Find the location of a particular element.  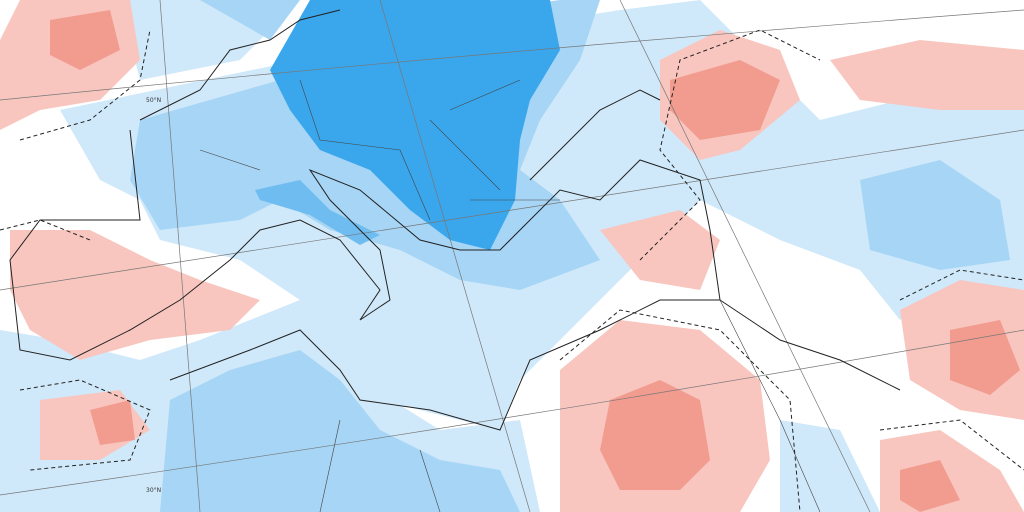

latitude-label: 30°N is located at coordinates (153, 490).